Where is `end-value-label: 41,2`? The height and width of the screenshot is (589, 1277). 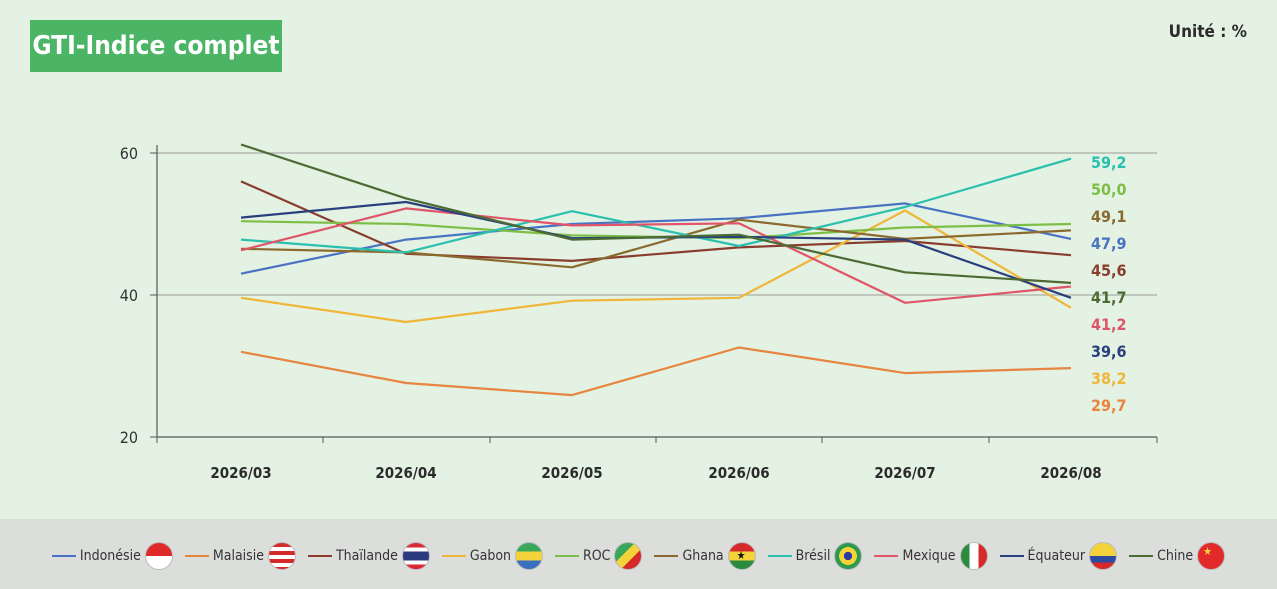 end-value-label: 41,2 is located at coordinates (1109, 324).